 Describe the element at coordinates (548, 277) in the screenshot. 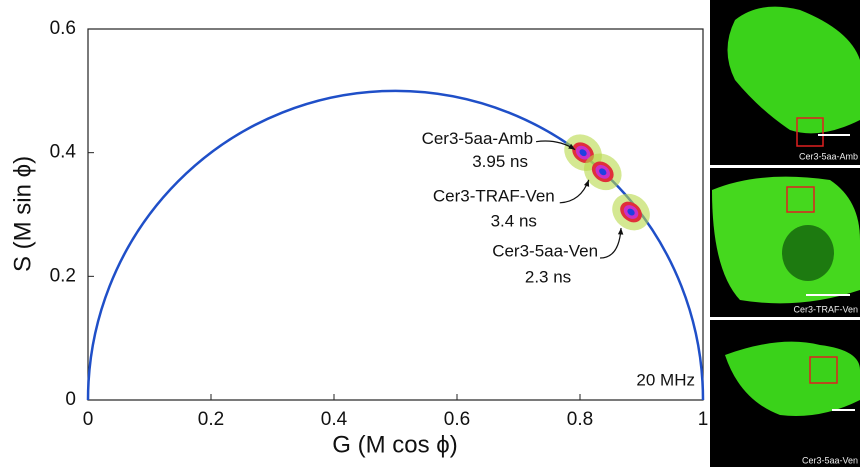

I see `lifetime-label: 2.3 ns` at that location.